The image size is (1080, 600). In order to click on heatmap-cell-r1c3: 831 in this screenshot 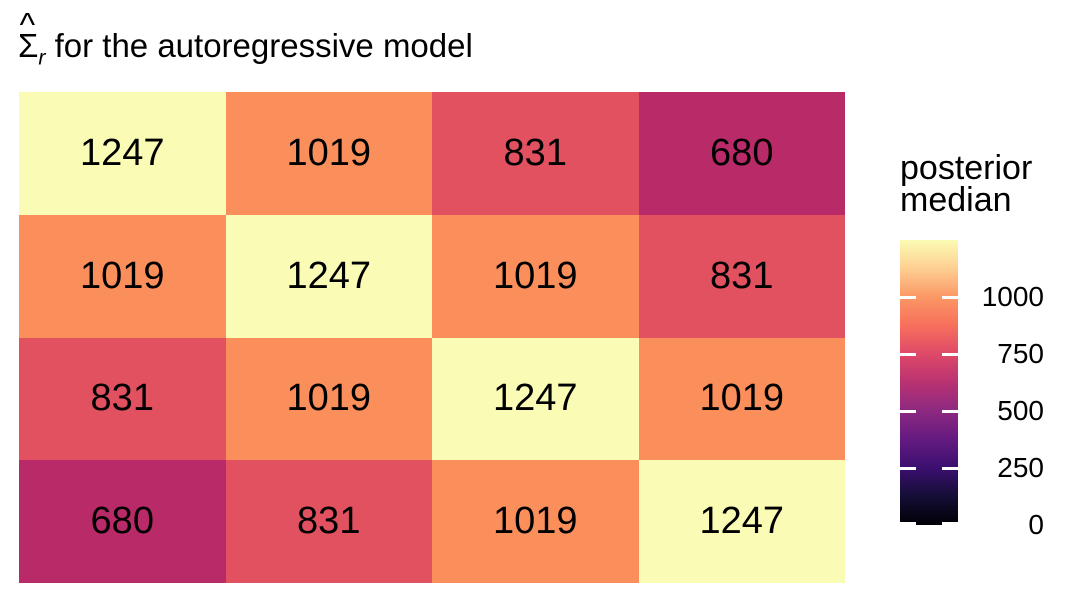, I will do `click(535, 153)`.